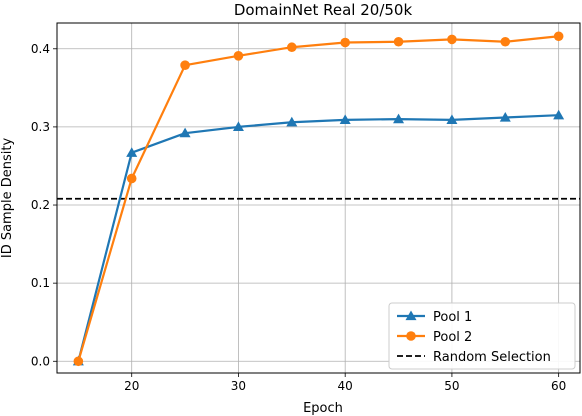 This screenshot has width=582, height=416. Describe the element at coordinates (40, 127) in the screenshot. I see `y-tick-label: 0.3` at that location.